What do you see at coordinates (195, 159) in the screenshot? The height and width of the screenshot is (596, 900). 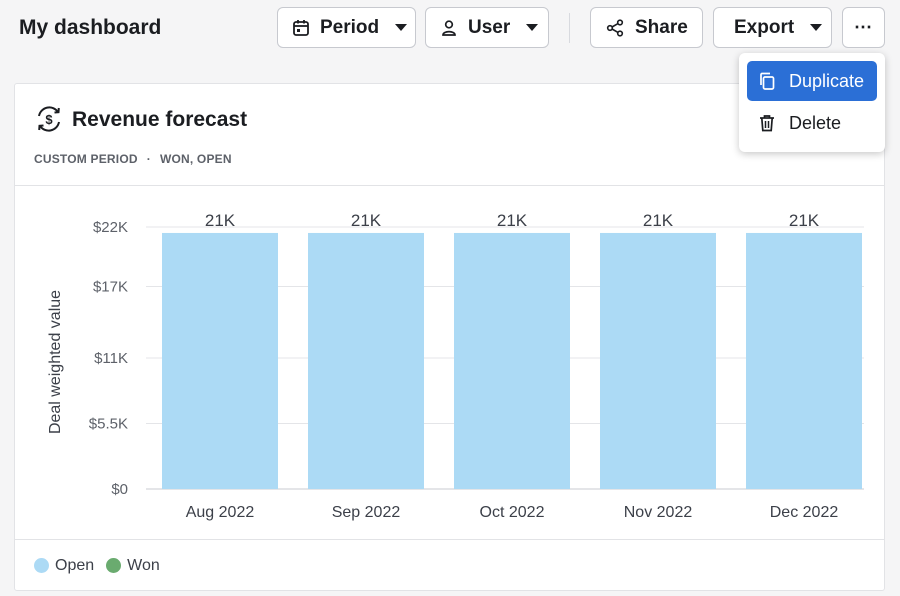 I see `meta-status: WON, OPEN` at bounding box center [195, 159].